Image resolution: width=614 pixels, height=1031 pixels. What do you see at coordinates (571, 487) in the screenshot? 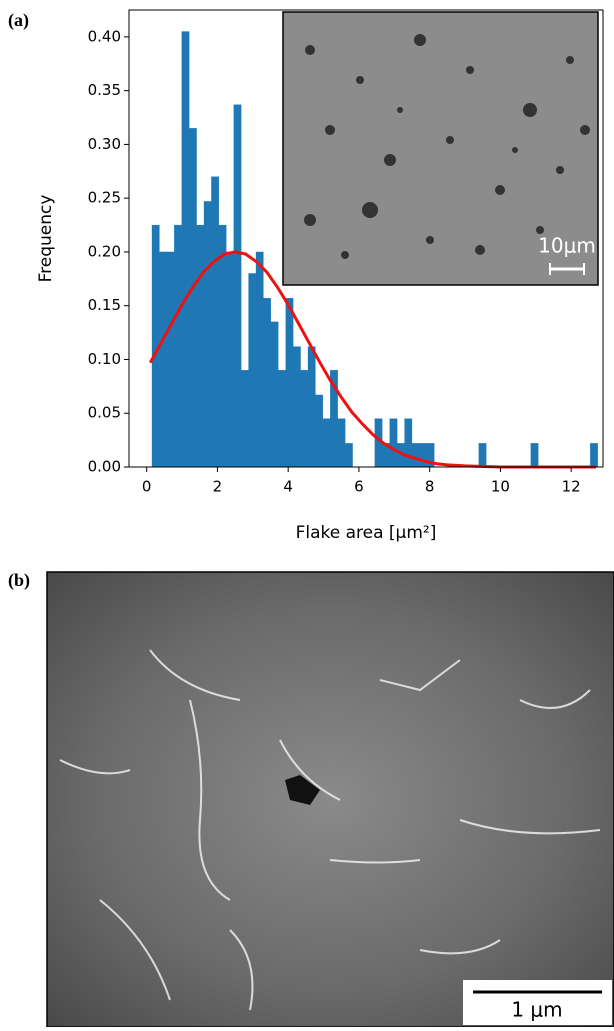
I see `x-tick-label: 12` at bounding box center [571, 487].